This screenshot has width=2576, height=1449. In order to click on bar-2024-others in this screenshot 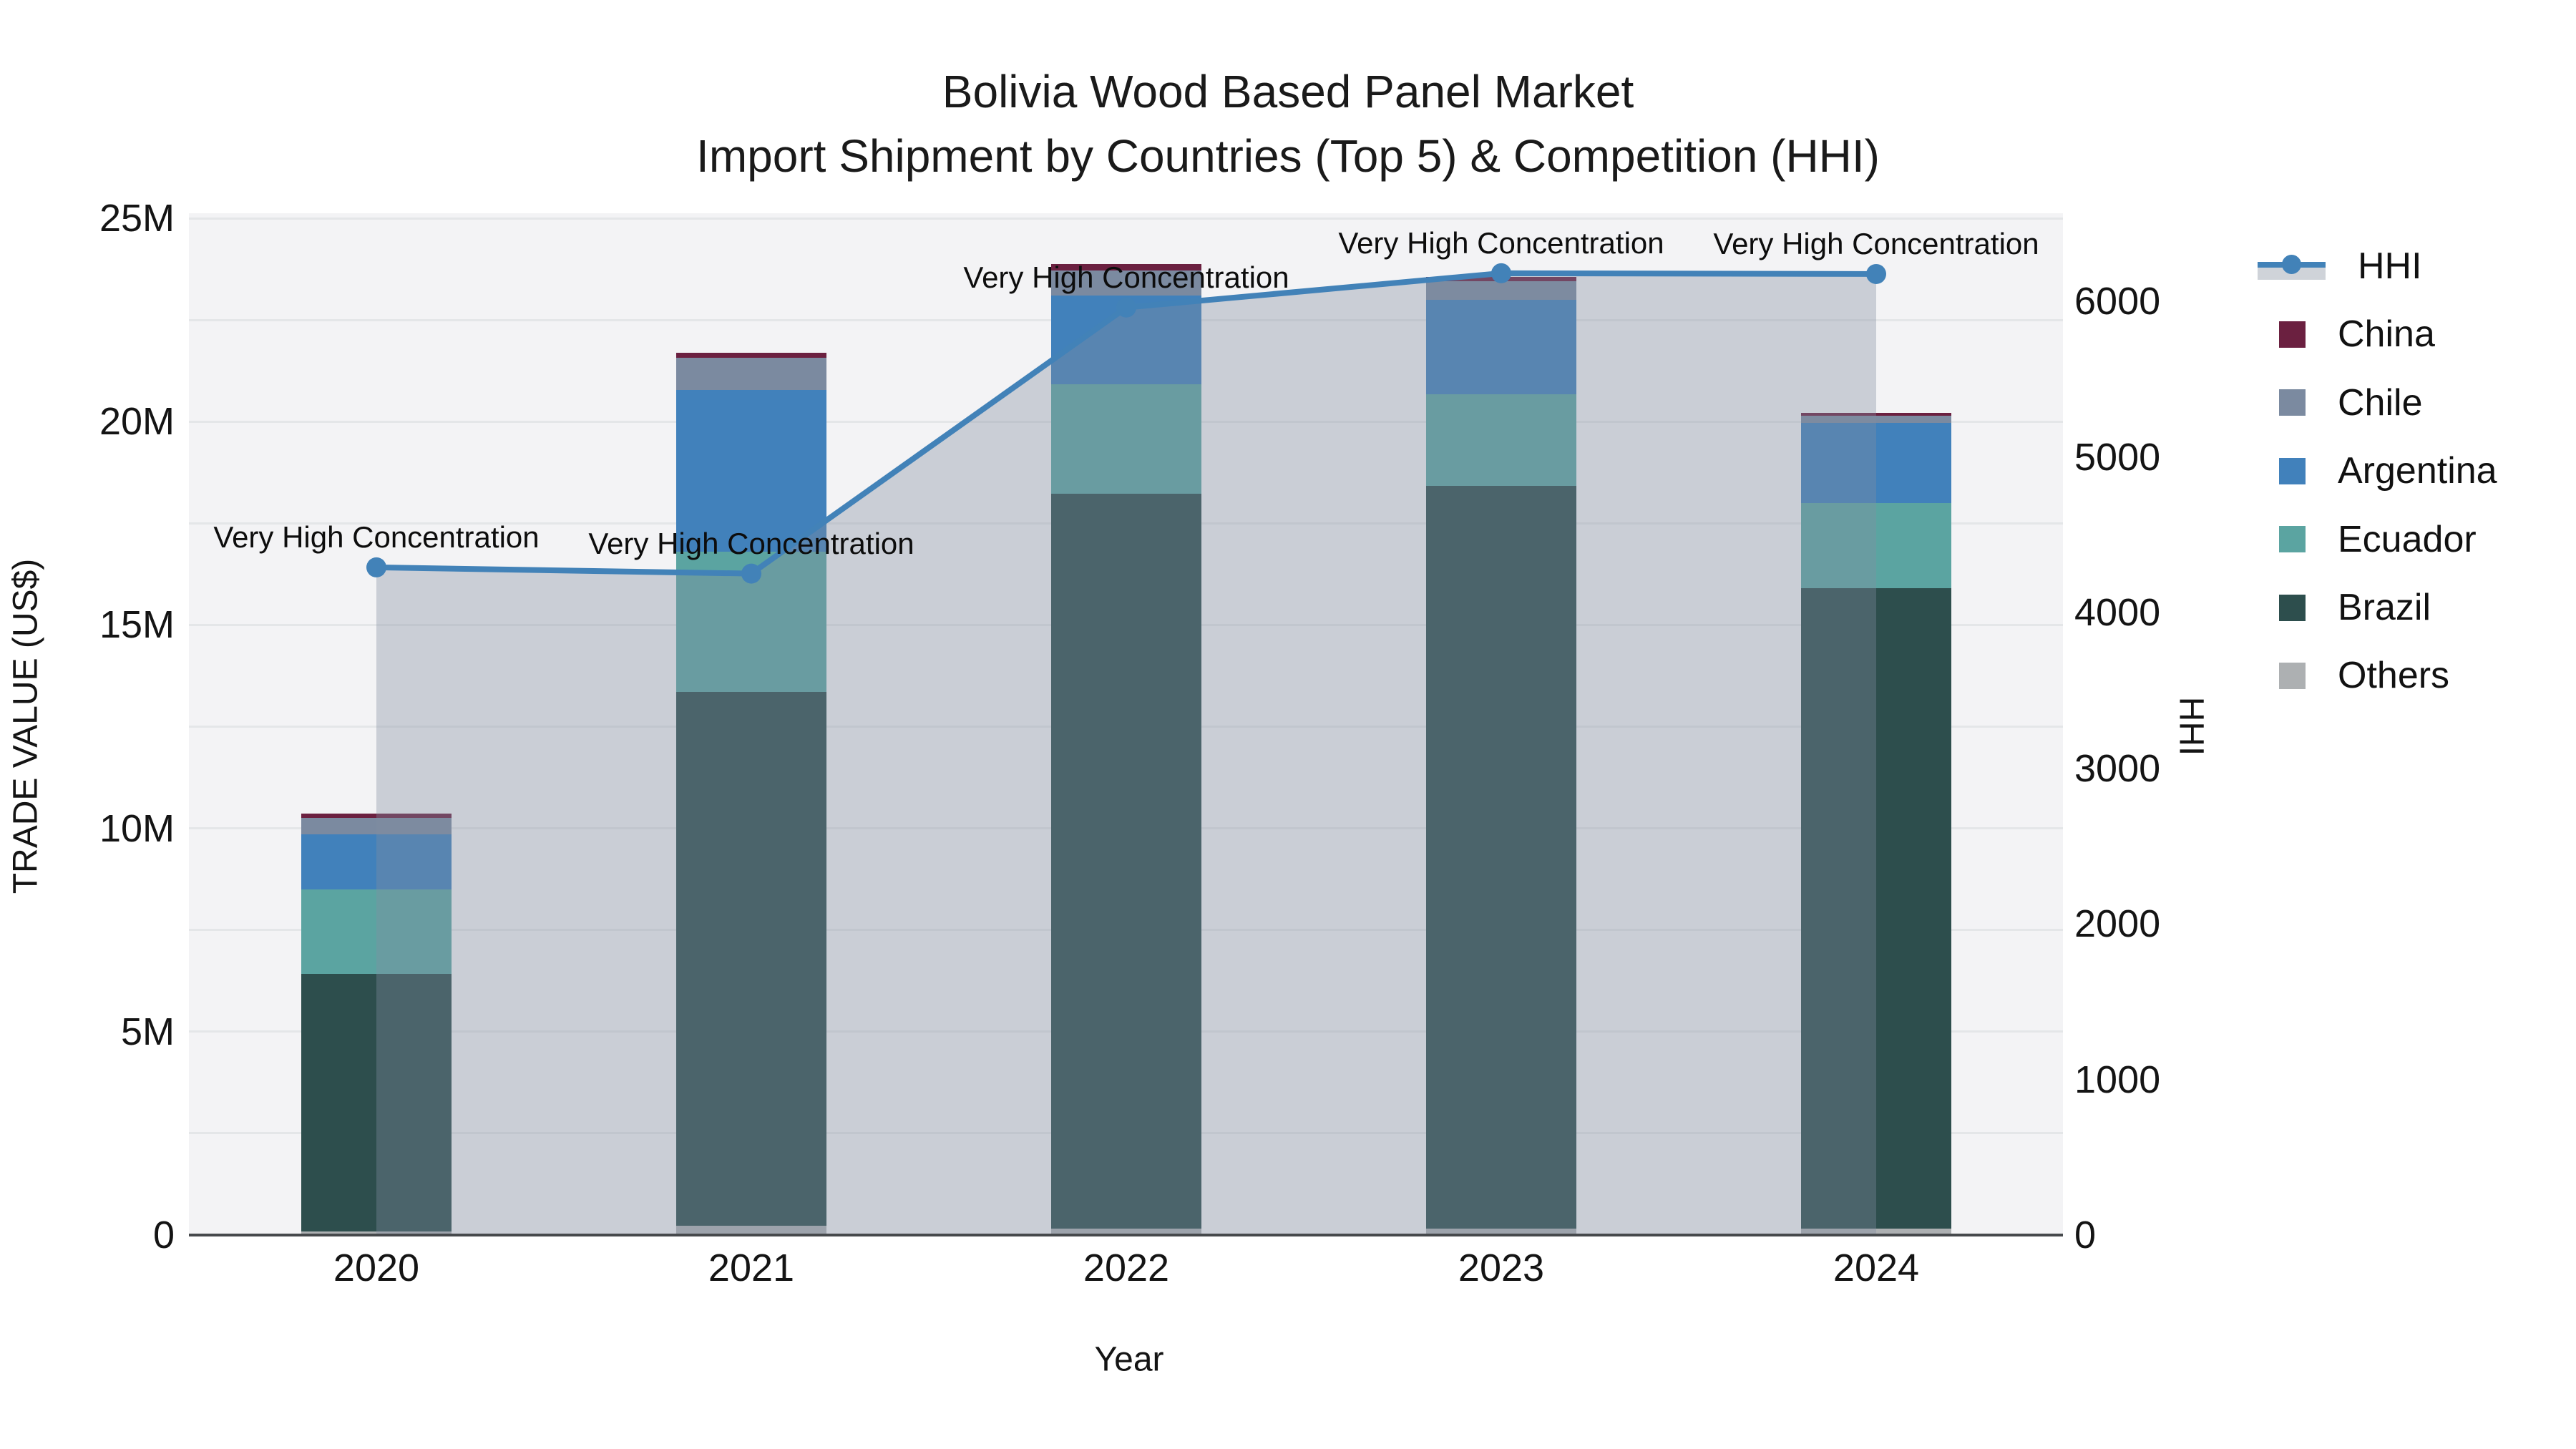, I will do `click(1876, 1231)`.